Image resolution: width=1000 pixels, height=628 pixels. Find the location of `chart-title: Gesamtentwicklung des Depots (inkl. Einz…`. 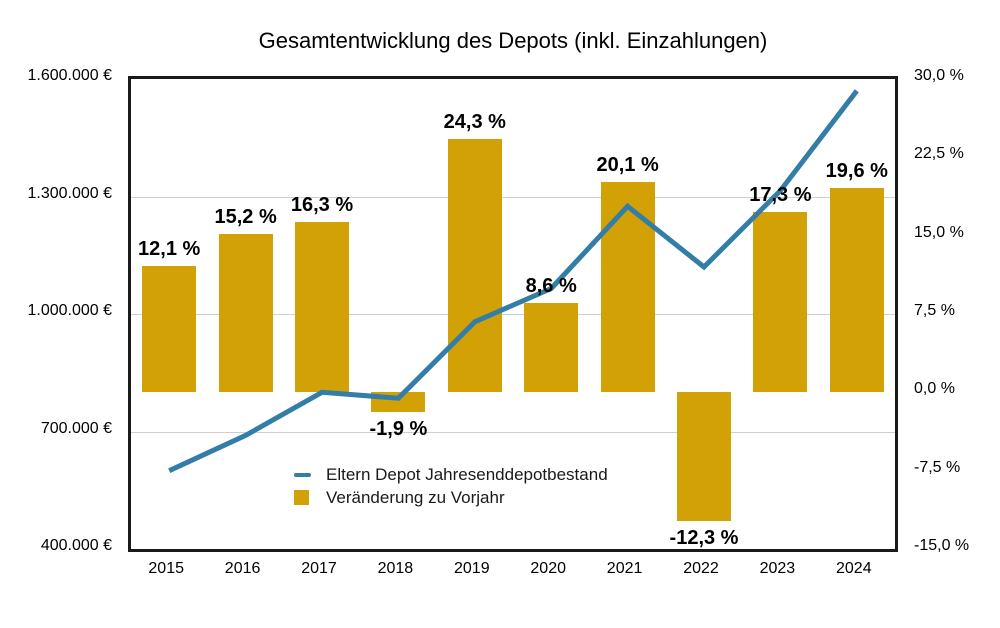

chart-title: Gesamtentwicklung des Depots (inkl. Einz… is located at coordinates (513, 40).